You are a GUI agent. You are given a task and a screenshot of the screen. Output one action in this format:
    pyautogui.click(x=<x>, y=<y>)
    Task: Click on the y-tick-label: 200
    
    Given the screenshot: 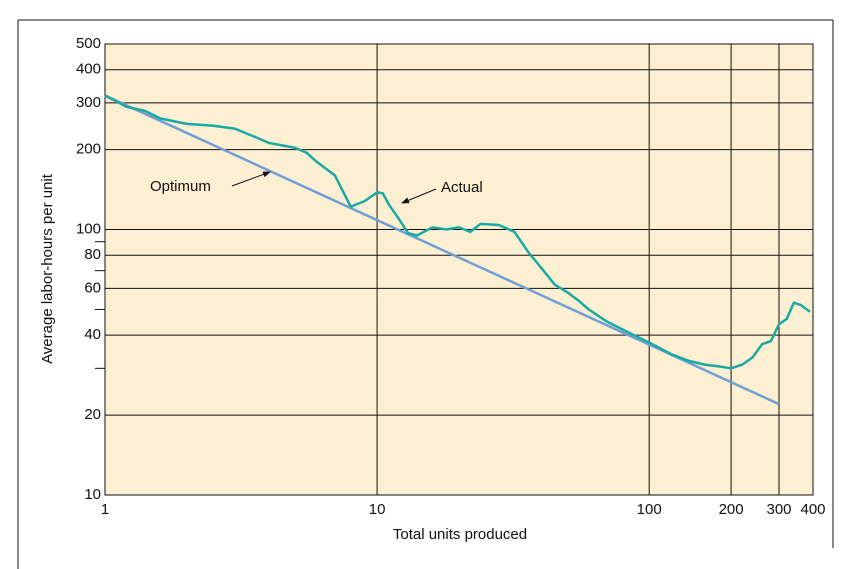 What is the action you would take?
    pyautogui.click(x=88, y=149)
    